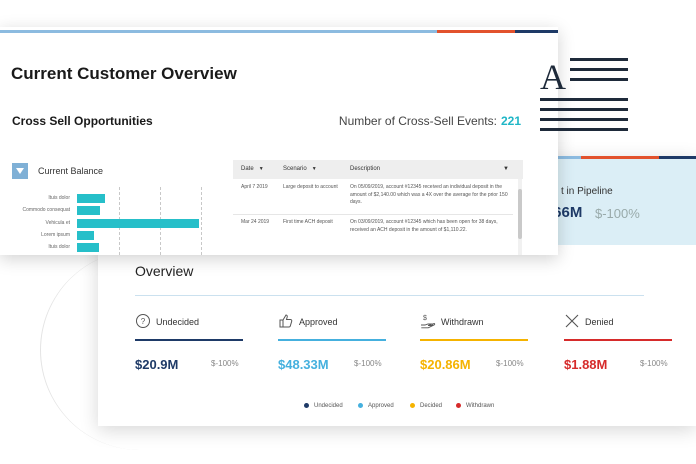  Describe the element at coordinates (376, 406) in the screenshot. I see `legend-item: Approved` at that location.